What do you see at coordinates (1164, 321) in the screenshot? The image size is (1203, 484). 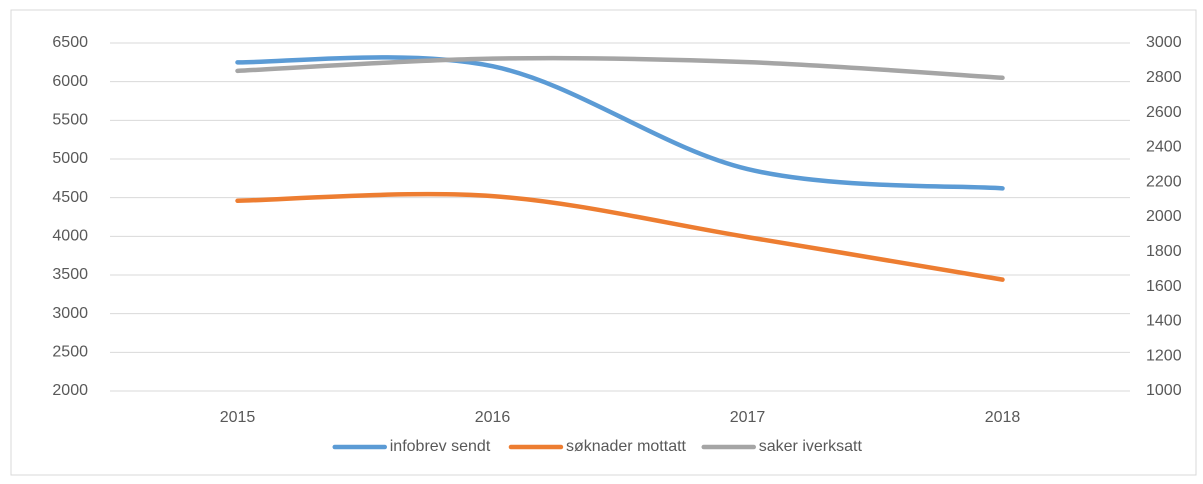 I see `y2-tick-label: 1400` at bounding box center [1164, 321].